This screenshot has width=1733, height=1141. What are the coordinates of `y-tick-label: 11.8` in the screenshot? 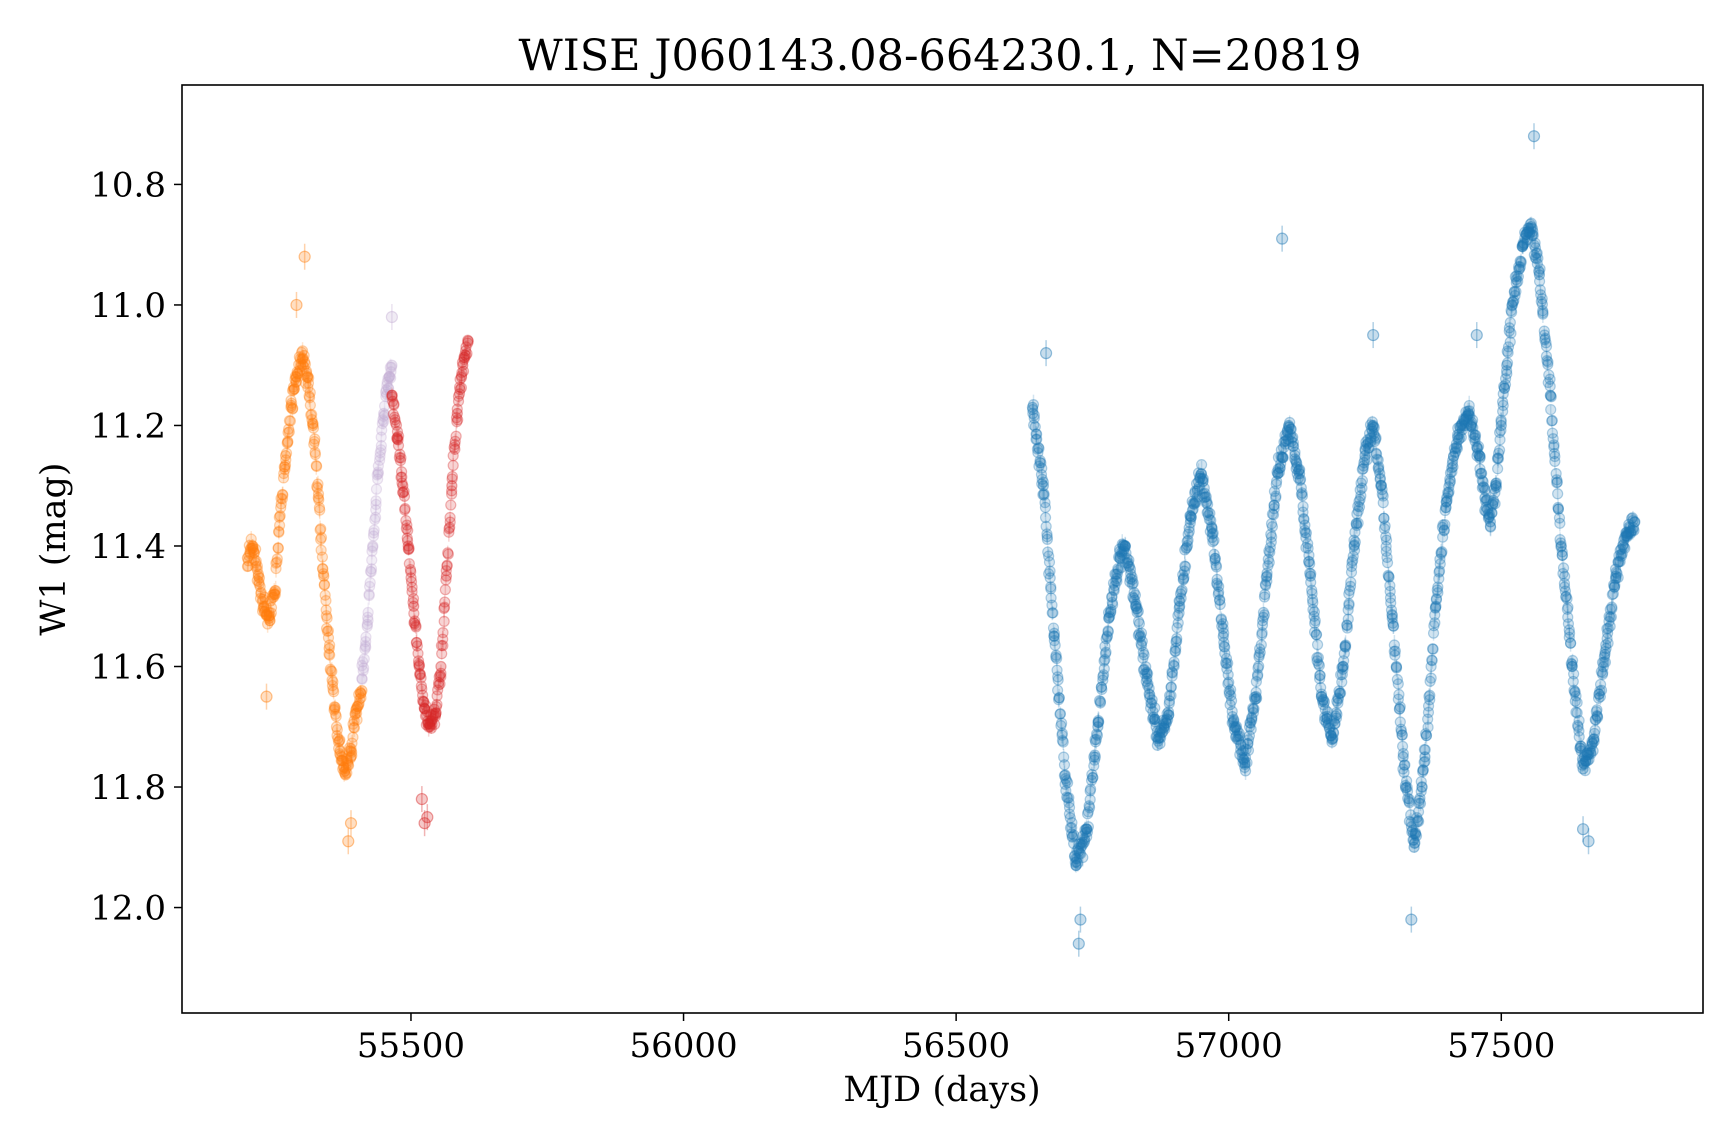 It's located at (128, 788).